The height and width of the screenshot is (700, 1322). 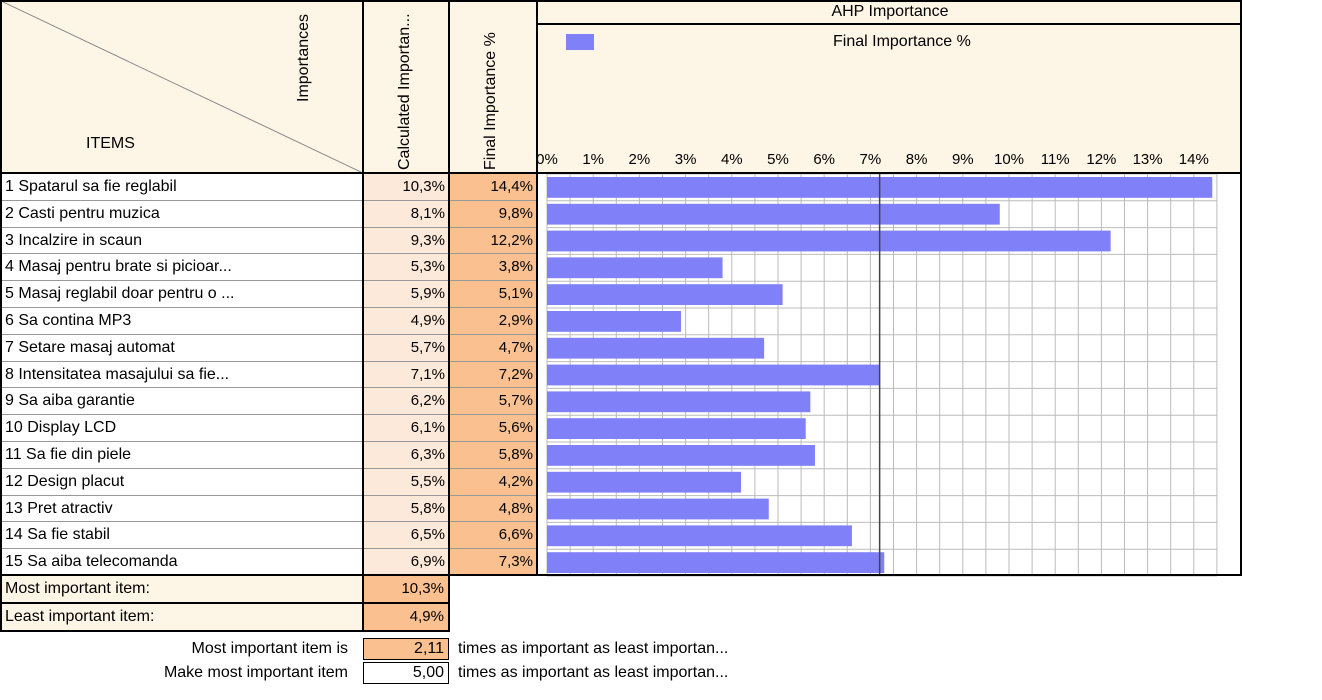 I want to click on calc-importance-value: 6,1%, so click(x=406, y=428).